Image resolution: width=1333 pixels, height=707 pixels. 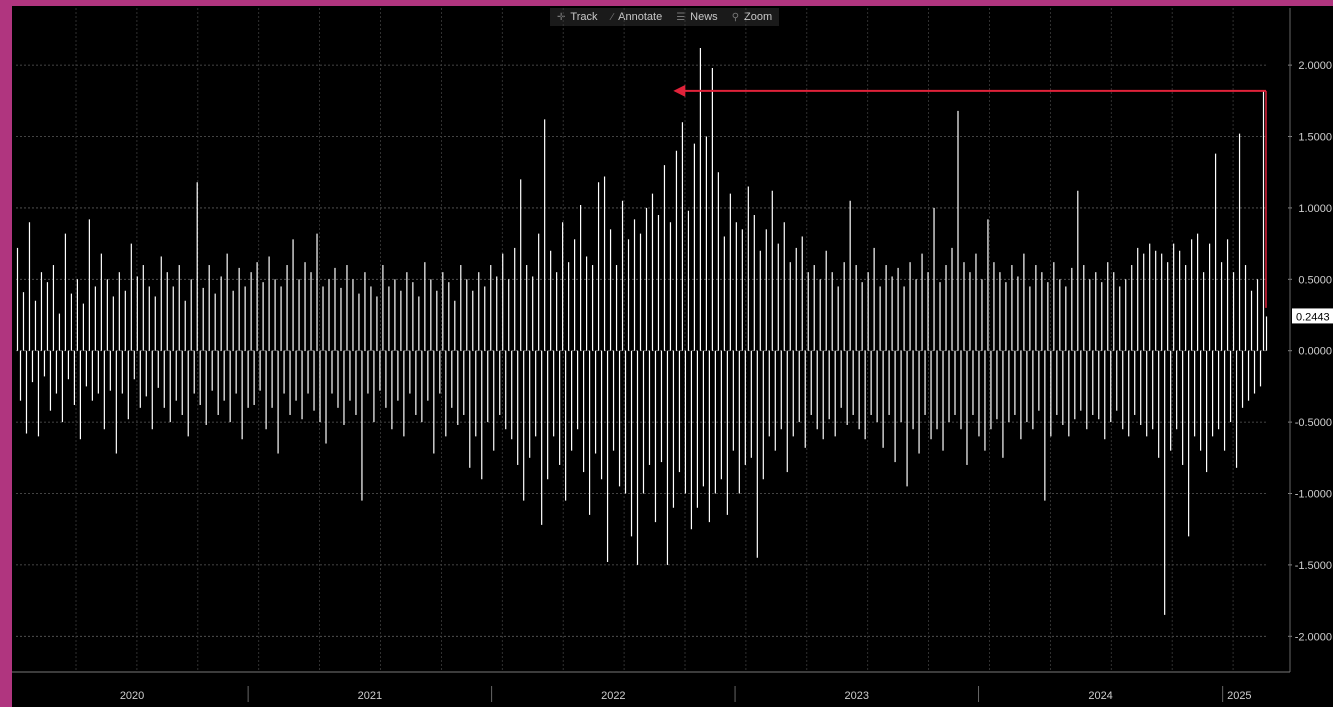 I want to click on y-tick-label: -1.0000, so click(x=1313, y=495).